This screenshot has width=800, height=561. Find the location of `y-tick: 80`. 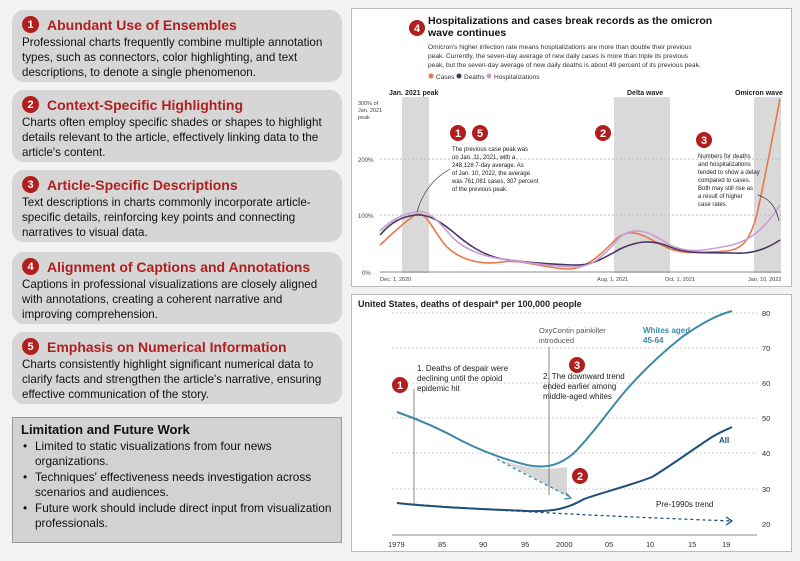

y-tick: 80 is located at coordinates (766, 313).